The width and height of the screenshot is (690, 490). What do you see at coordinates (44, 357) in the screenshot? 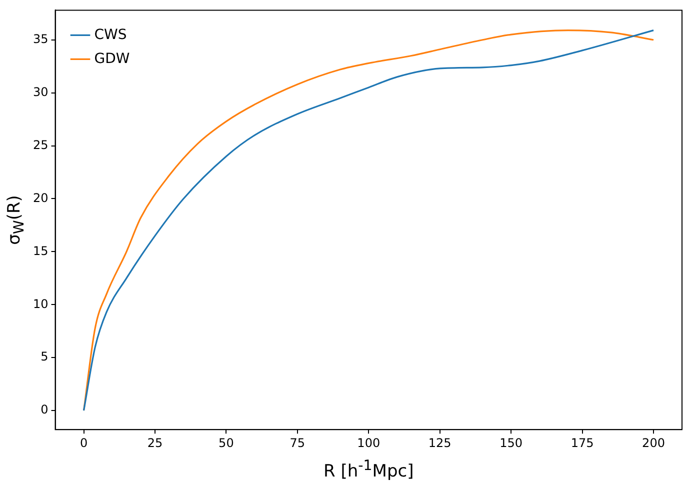
I see `y-tick-label: 5` at bounding box center [44, 357].